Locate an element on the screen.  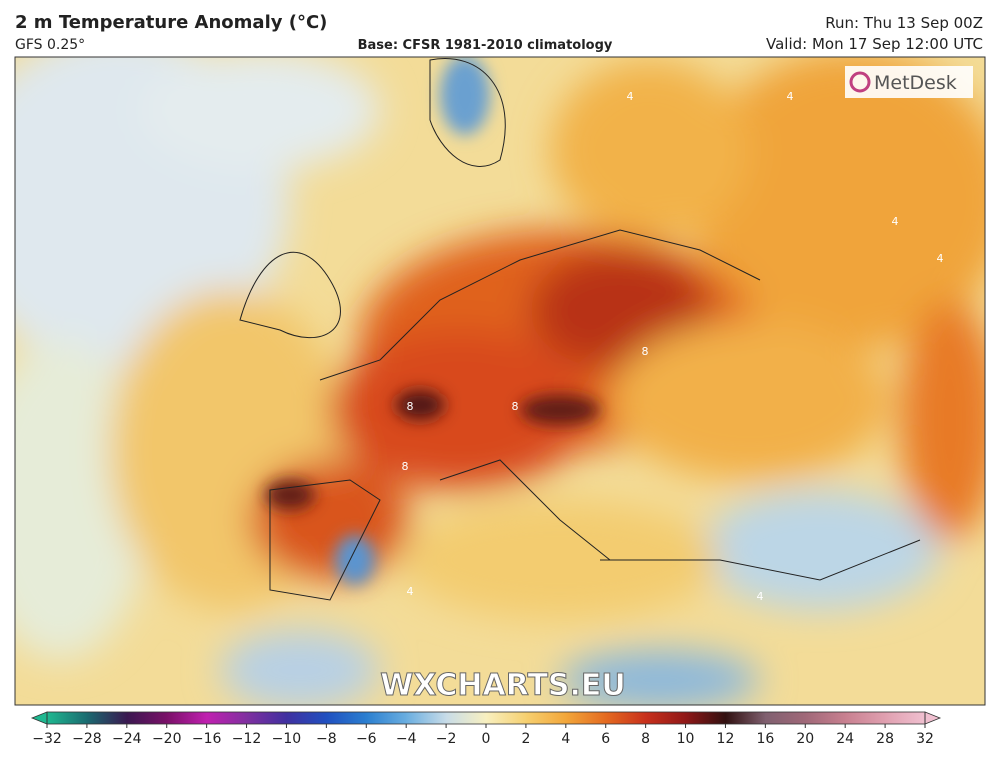
colorbar-tick-label: −2 is located at coordinates (446, 739).